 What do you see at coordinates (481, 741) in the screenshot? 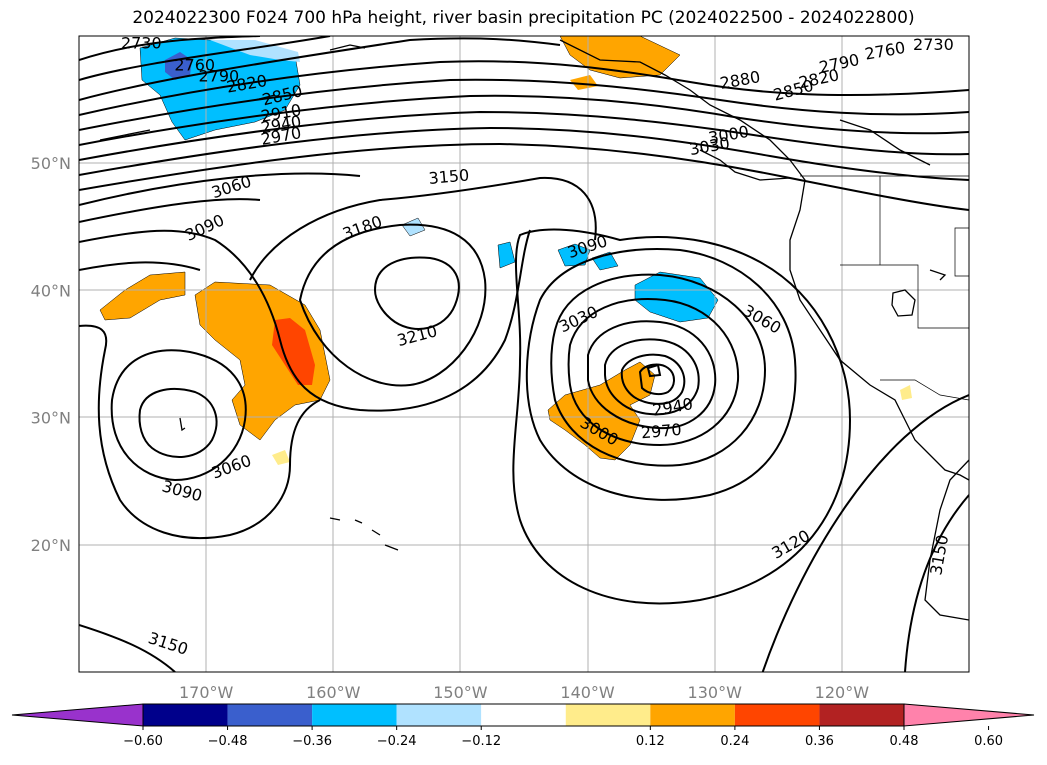
I see `colorbar-tick-label: −0.12` at bounding box center [481, 741].